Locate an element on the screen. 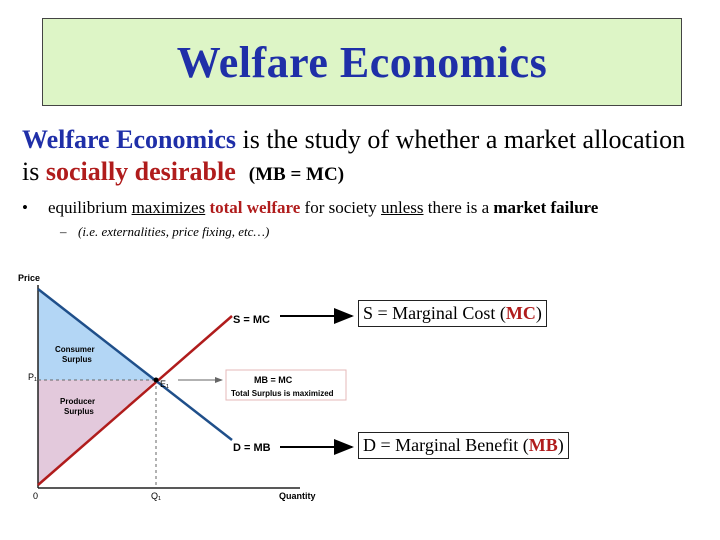  bullet-w7: there is a is located at coordinates (458, 207).